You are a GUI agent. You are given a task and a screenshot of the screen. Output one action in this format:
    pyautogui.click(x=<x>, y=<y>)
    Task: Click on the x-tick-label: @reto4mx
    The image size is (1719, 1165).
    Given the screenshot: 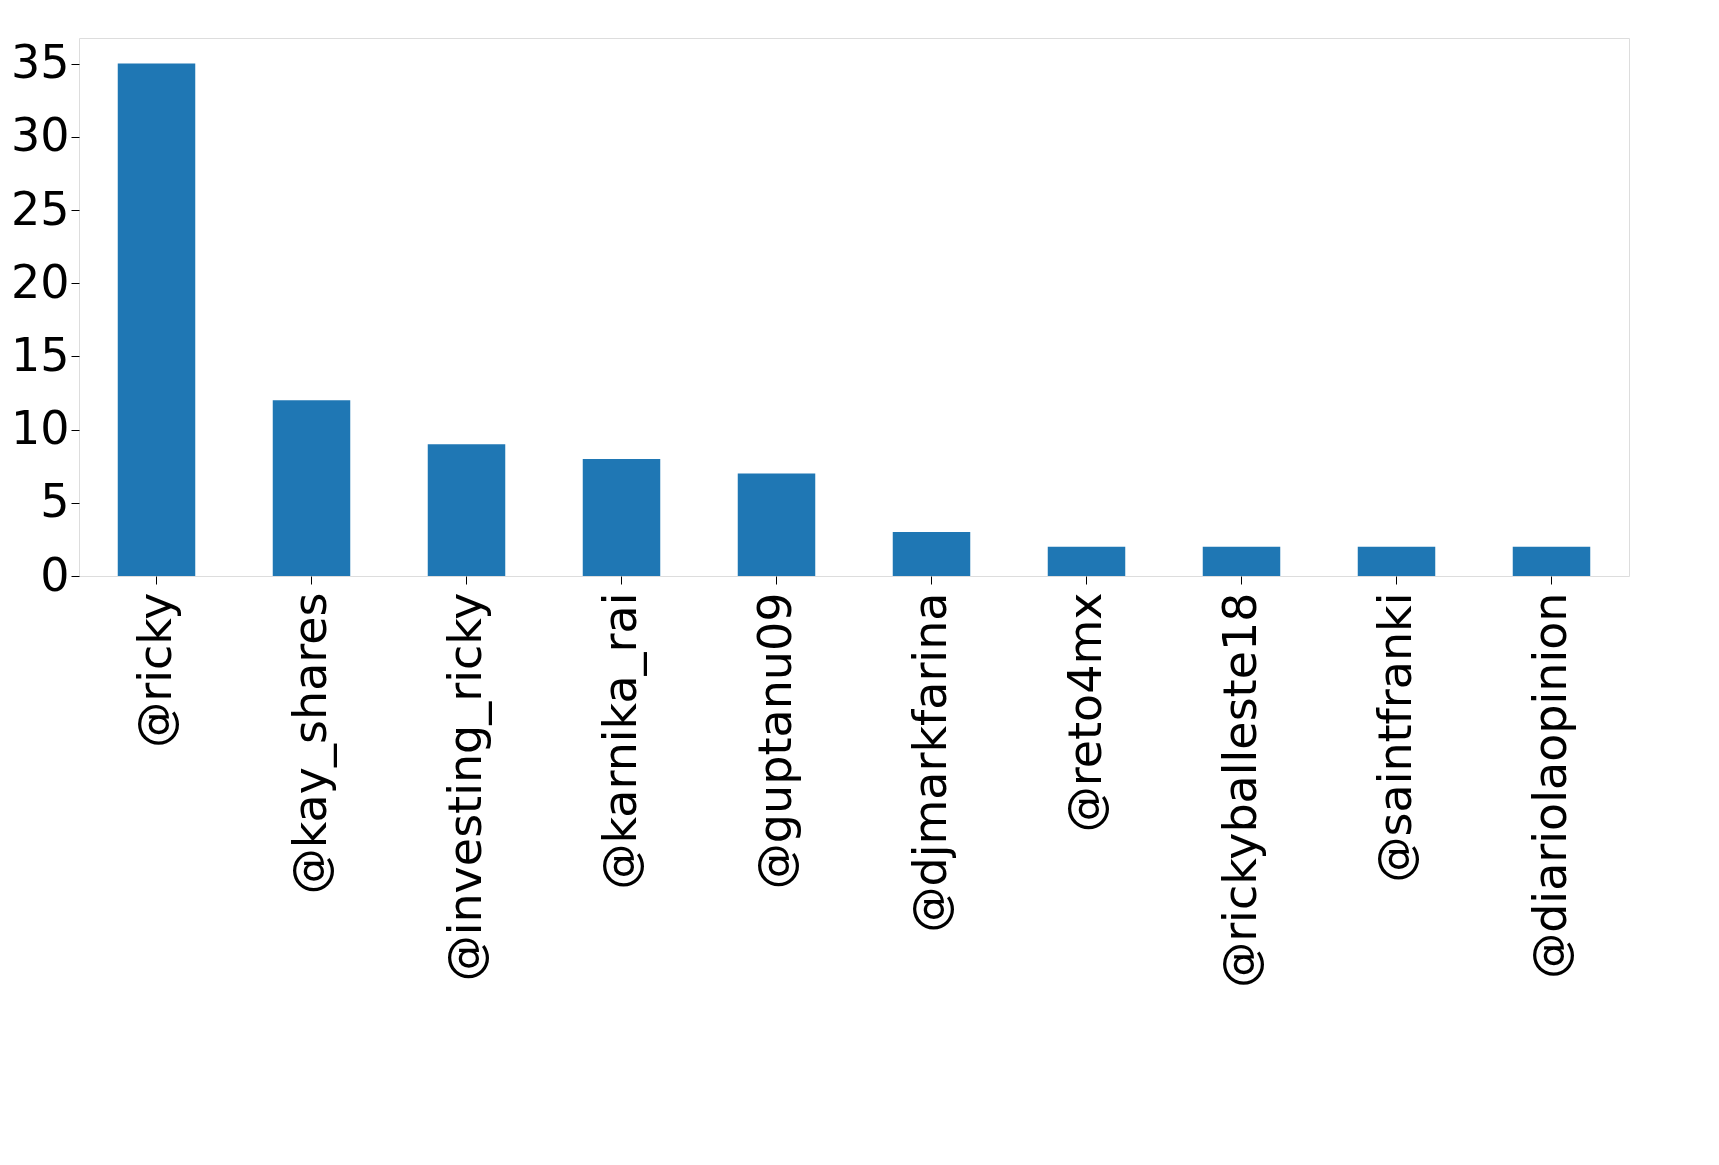 What is the action you would take?
    pyautogui.click(x=1084, y=712)
    